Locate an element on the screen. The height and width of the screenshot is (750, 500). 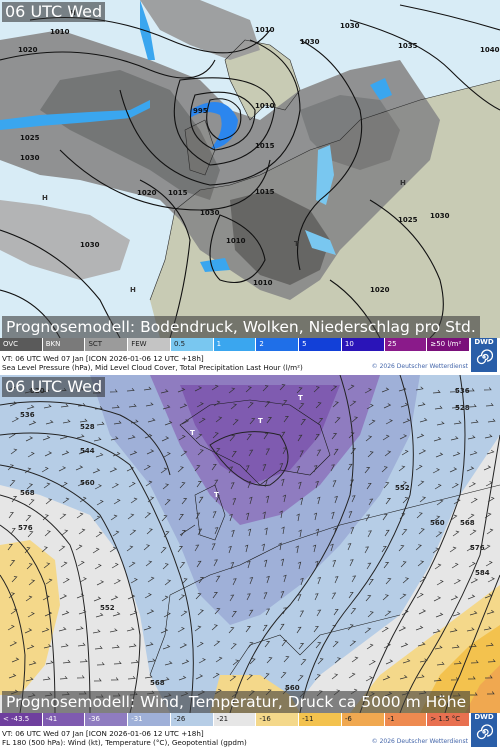
isobar-label: 1020 is located at coordinates (380, 290).